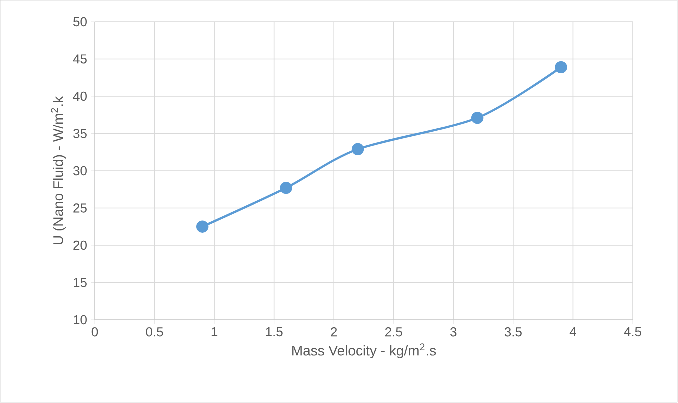 This screenshot has width=678, height=403. What do you see at coordinates (80, 245) in the screenshot?
I see `y-tick-label: 20` at bounding box center [80, 245].